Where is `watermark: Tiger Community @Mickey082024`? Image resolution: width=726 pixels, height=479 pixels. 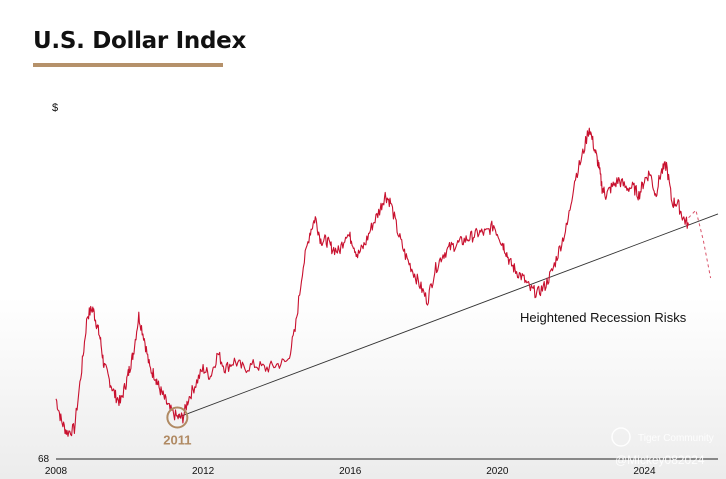 watermark: Tiger Community @Mickey082024 is located at coordinates (662, 447).